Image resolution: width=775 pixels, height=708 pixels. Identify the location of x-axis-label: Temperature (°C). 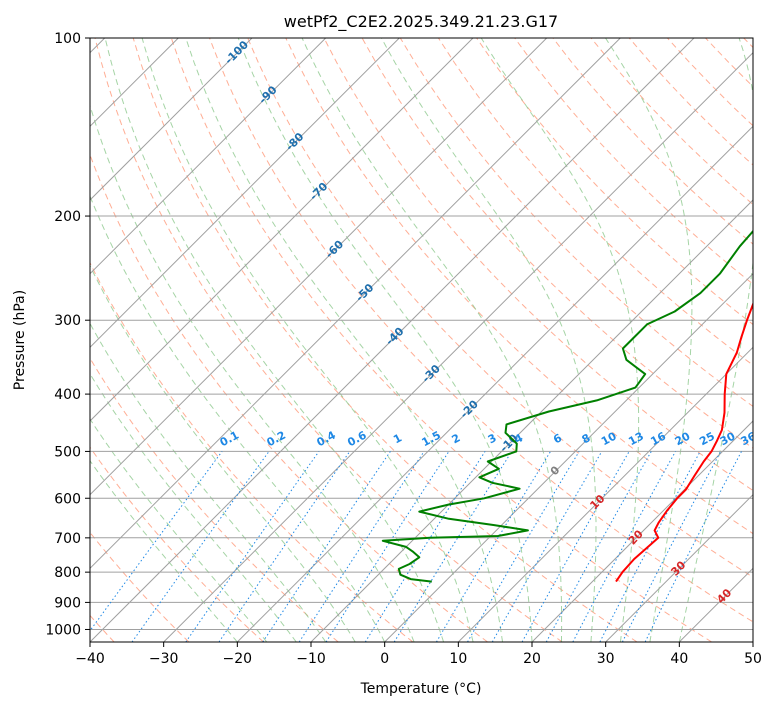
(421, 689).